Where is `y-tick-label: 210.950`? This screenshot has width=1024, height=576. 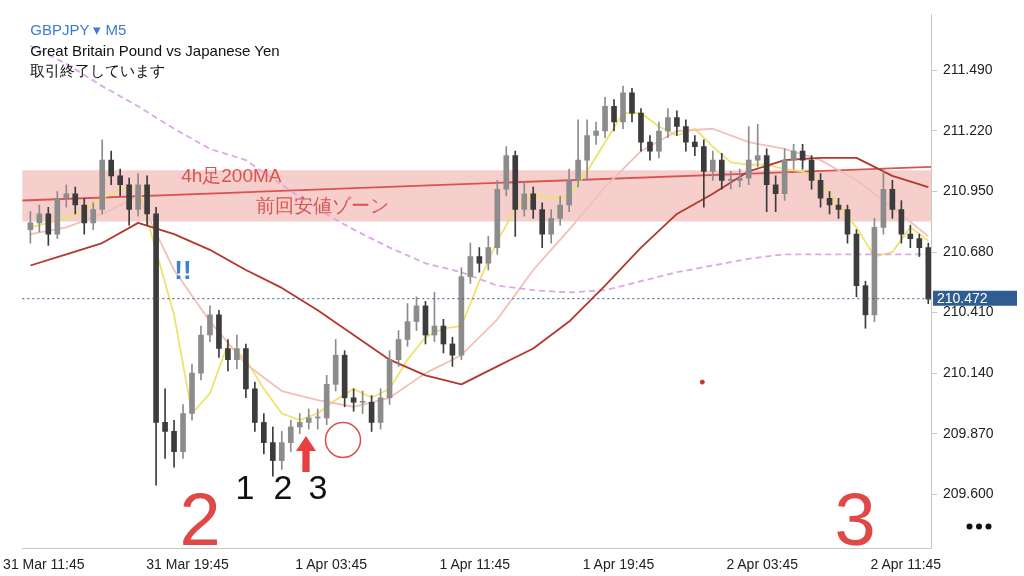
y-tick-label: 210.950 is located at coordinates (968, 190).